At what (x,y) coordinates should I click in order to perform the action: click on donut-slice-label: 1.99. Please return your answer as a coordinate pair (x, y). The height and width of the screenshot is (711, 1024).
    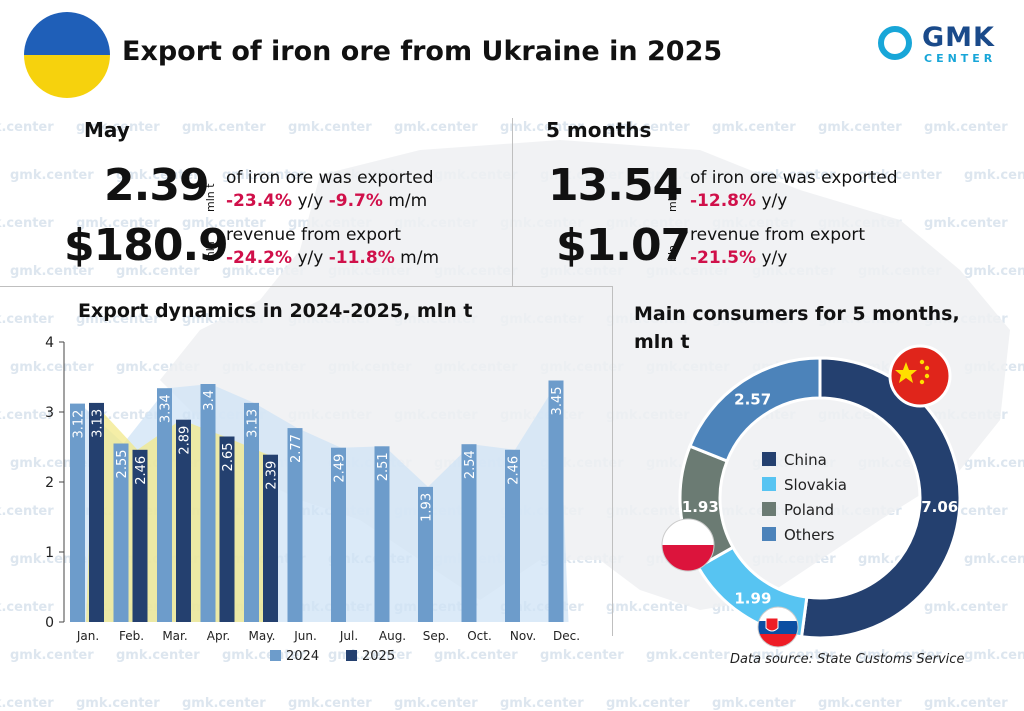
    Looking at the image, I should click on (752, 598).